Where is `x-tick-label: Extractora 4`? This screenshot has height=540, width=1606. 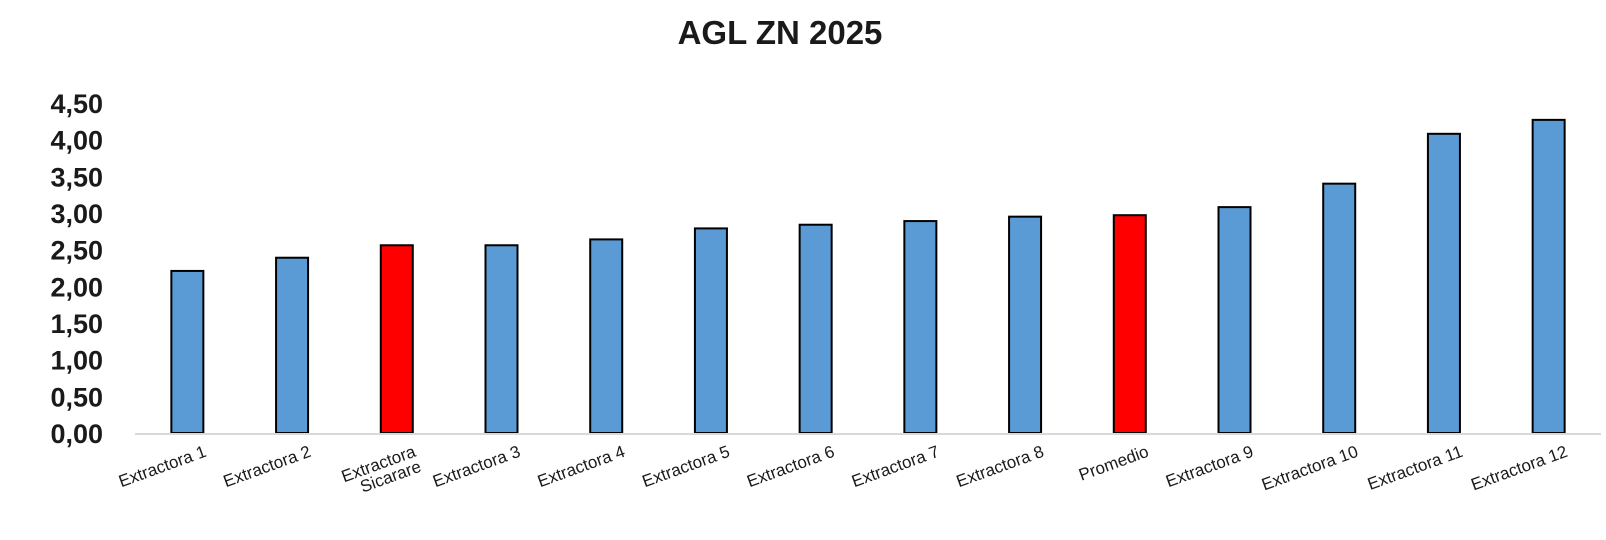 x-tick-label: Extractora 4 is located at coordinates (581, 466).